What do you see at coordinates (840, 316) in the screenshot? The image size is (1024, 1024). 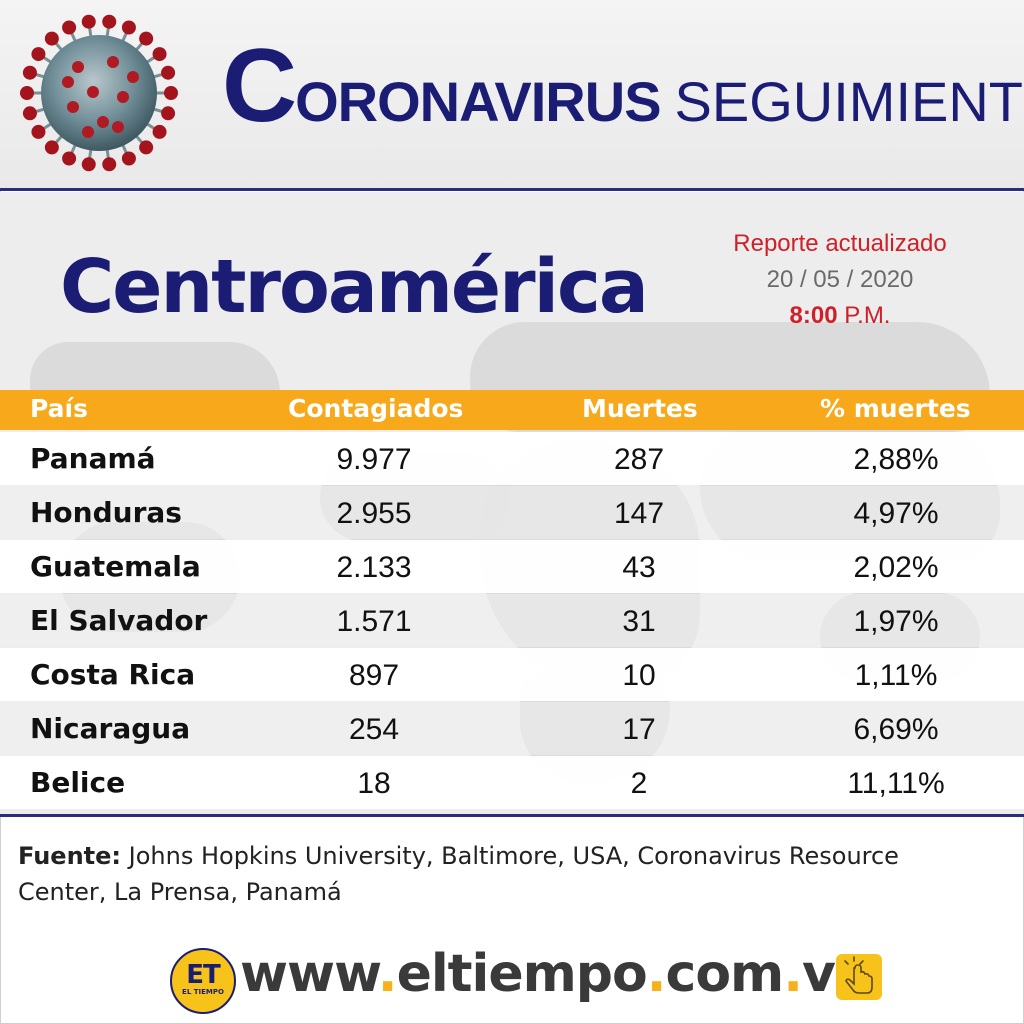 I see `report-time: 8:00 P.M.` at bounding box center [840, 316].